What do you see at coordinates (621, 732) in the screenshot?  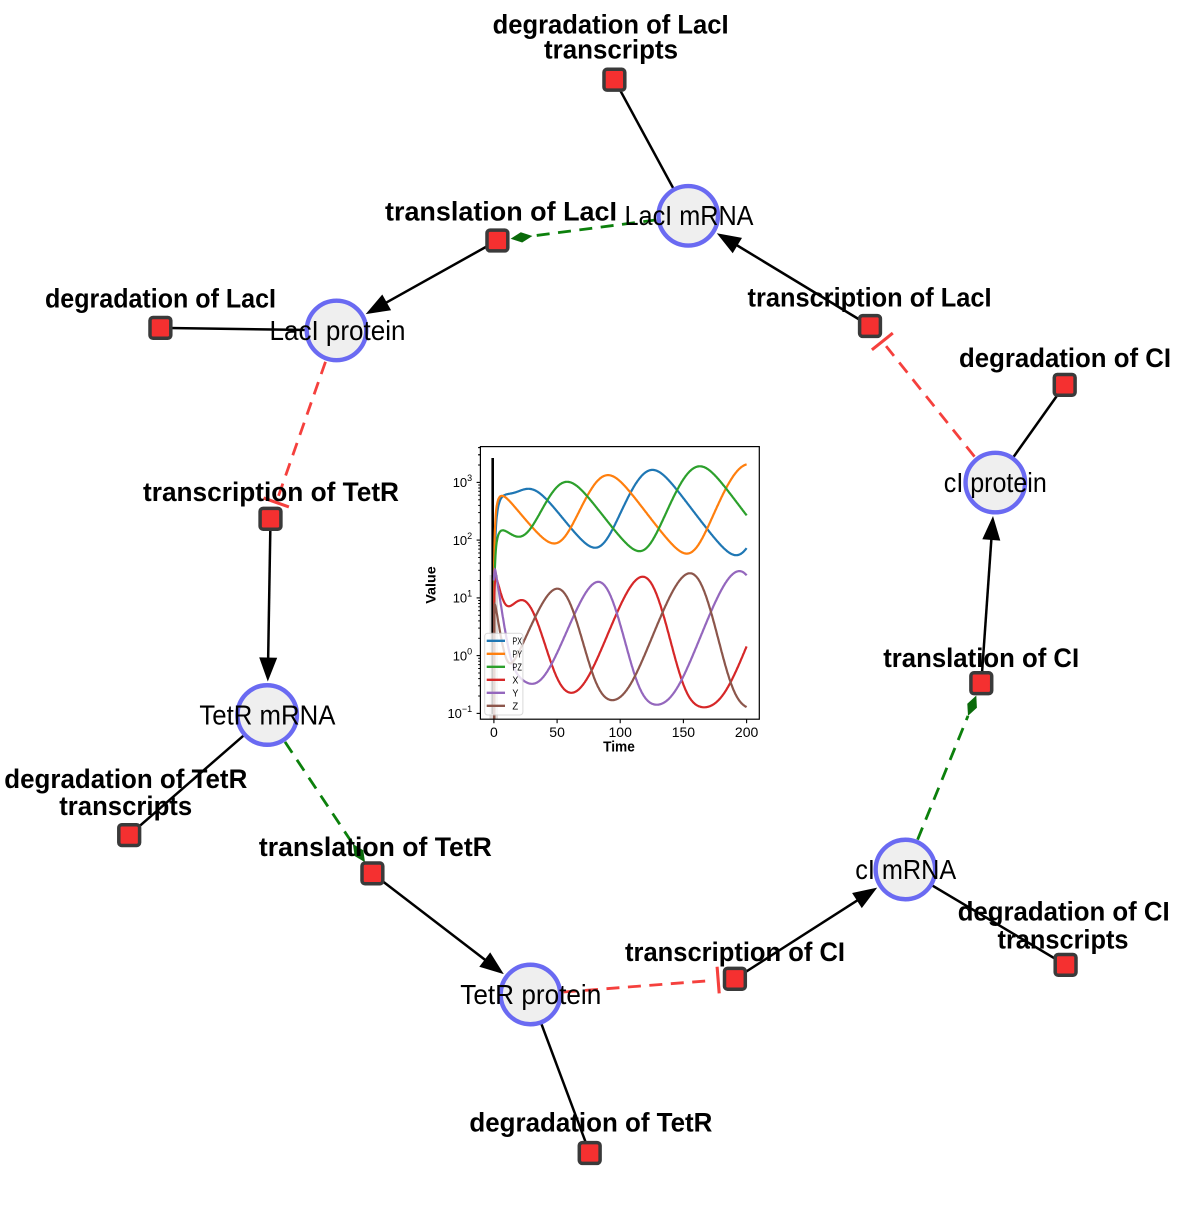 I see `svg-text: 100` at bounding box center [621, 732].